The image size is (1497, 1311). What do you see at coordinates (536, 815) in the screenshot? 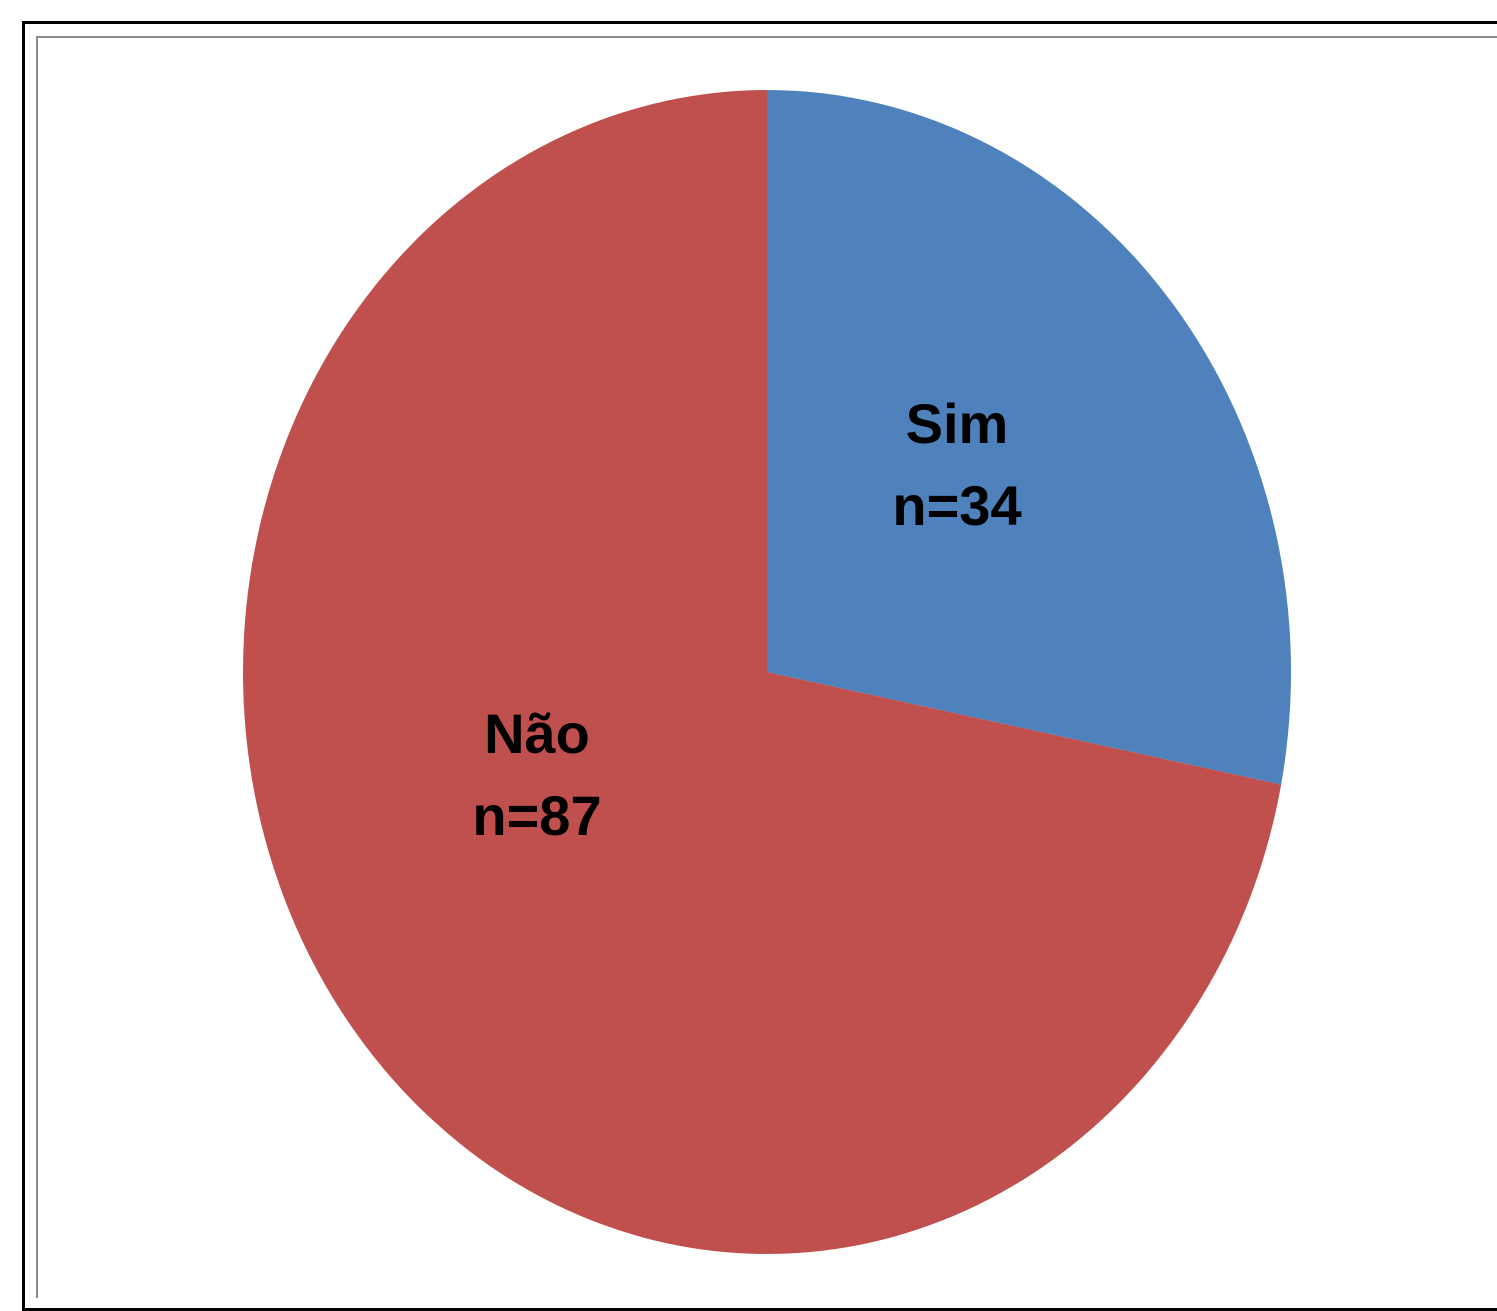
I see `slice-data-label: n=87` at bounding box center [536, 815].